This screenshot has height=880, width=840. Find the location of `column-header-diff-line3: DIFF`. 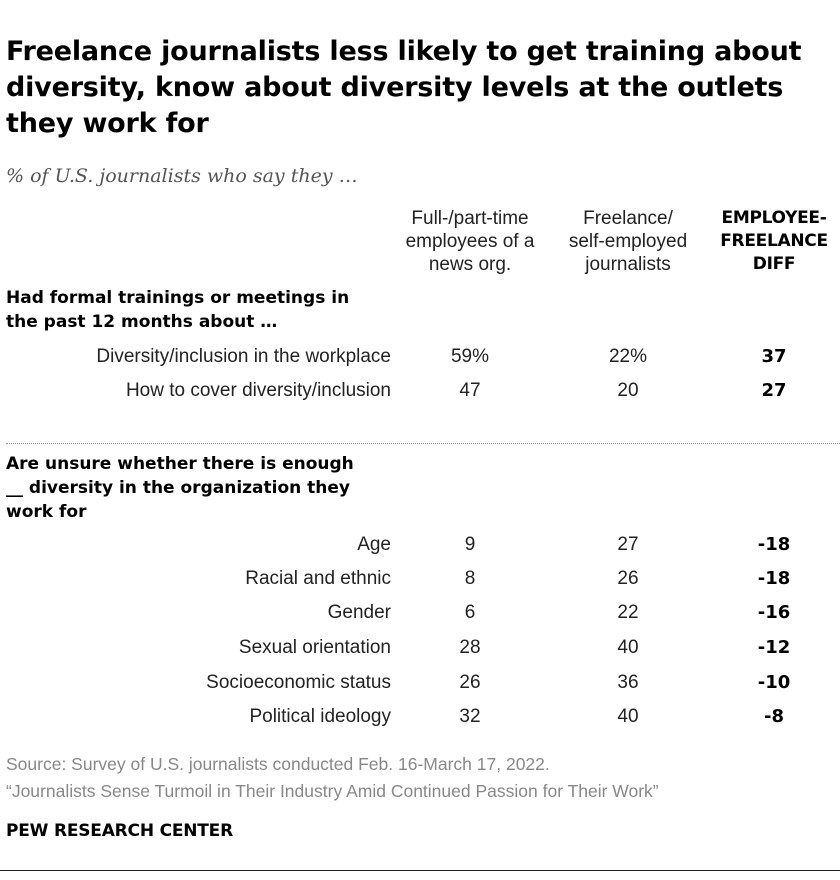

column-header-diff-line3: DIFF is located at coordinates (774, 264).